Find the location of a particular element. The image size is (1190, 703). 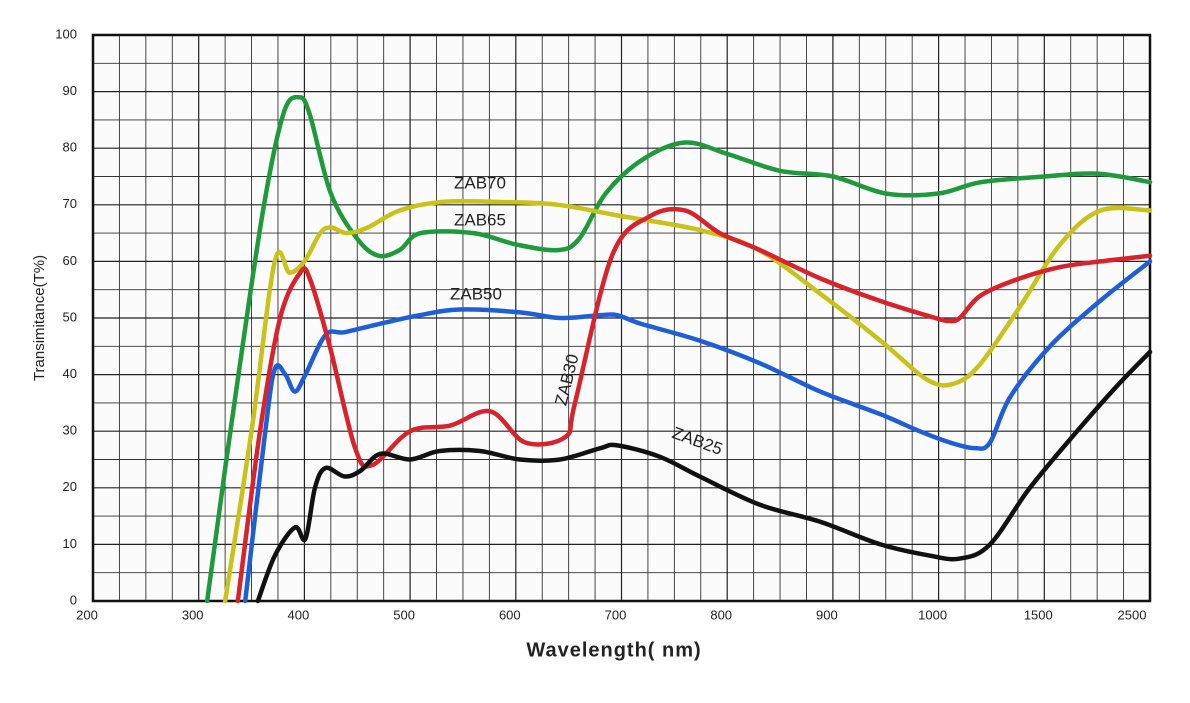

y-tick-label: 80 is located at coordinates (70, 147).